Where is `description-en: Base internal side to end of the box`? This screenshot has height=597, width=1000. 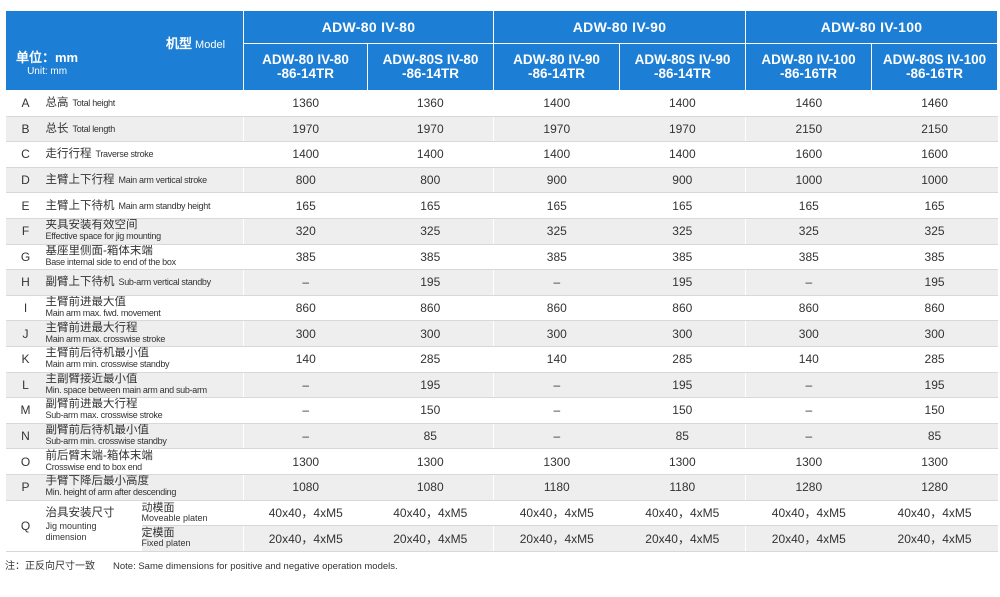 description-en: Base internal side to end of the box is located at coordinates (111, 261).